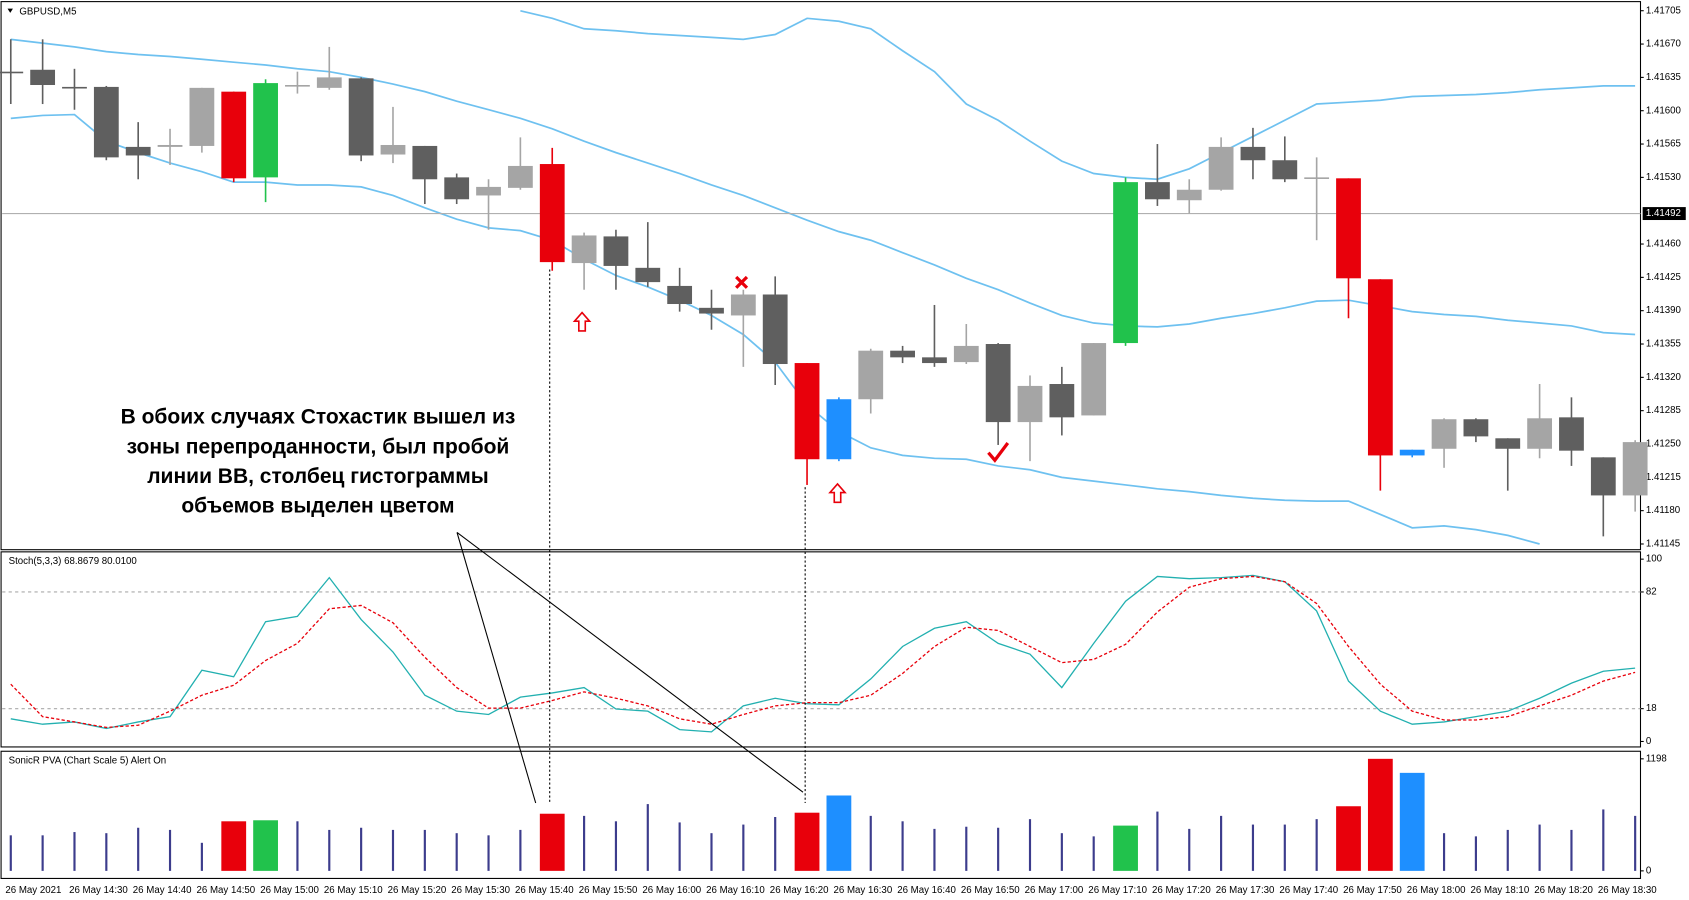 The image size is (1689, 900). I want to click on y-tick-label: 1.41565, so click(1663, 144).